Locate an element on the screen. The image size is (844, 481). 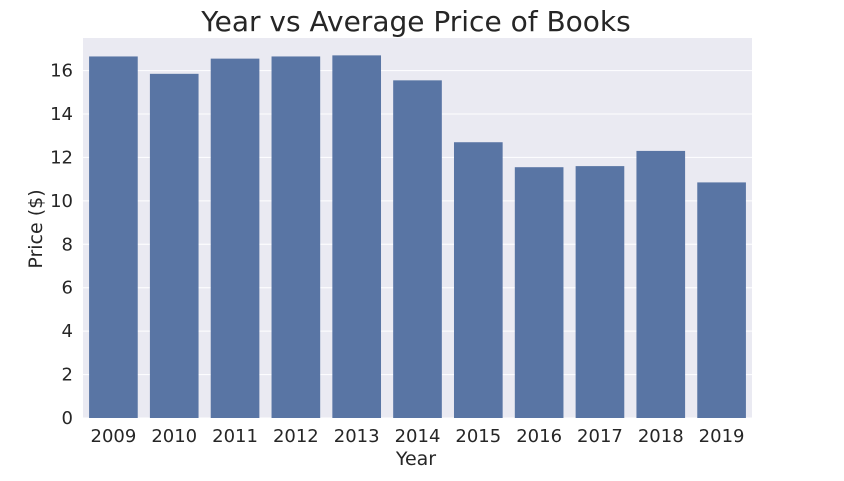
x-axis-label: Year is located at coordinates (415, 459).